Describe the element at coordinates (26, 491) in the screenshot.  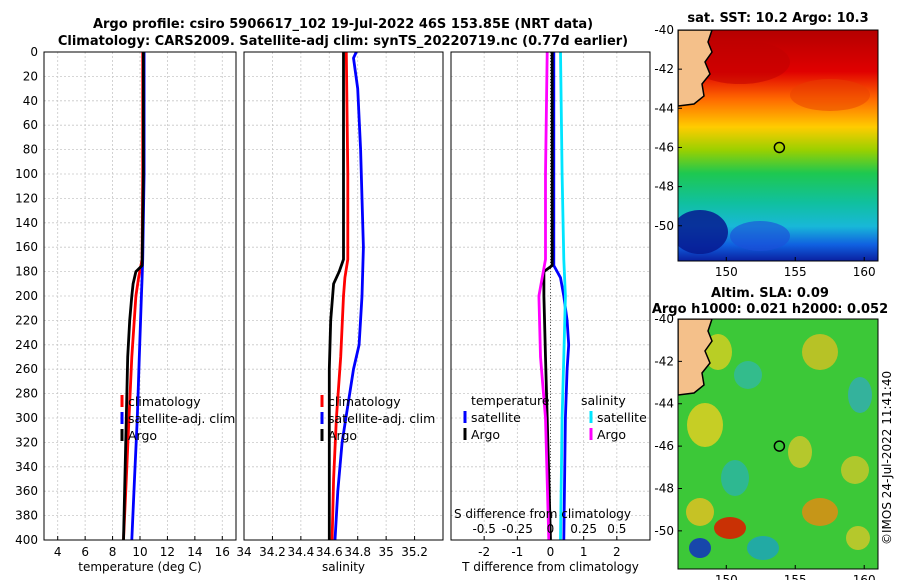
I see `depth-tick-label: 360` at that location.